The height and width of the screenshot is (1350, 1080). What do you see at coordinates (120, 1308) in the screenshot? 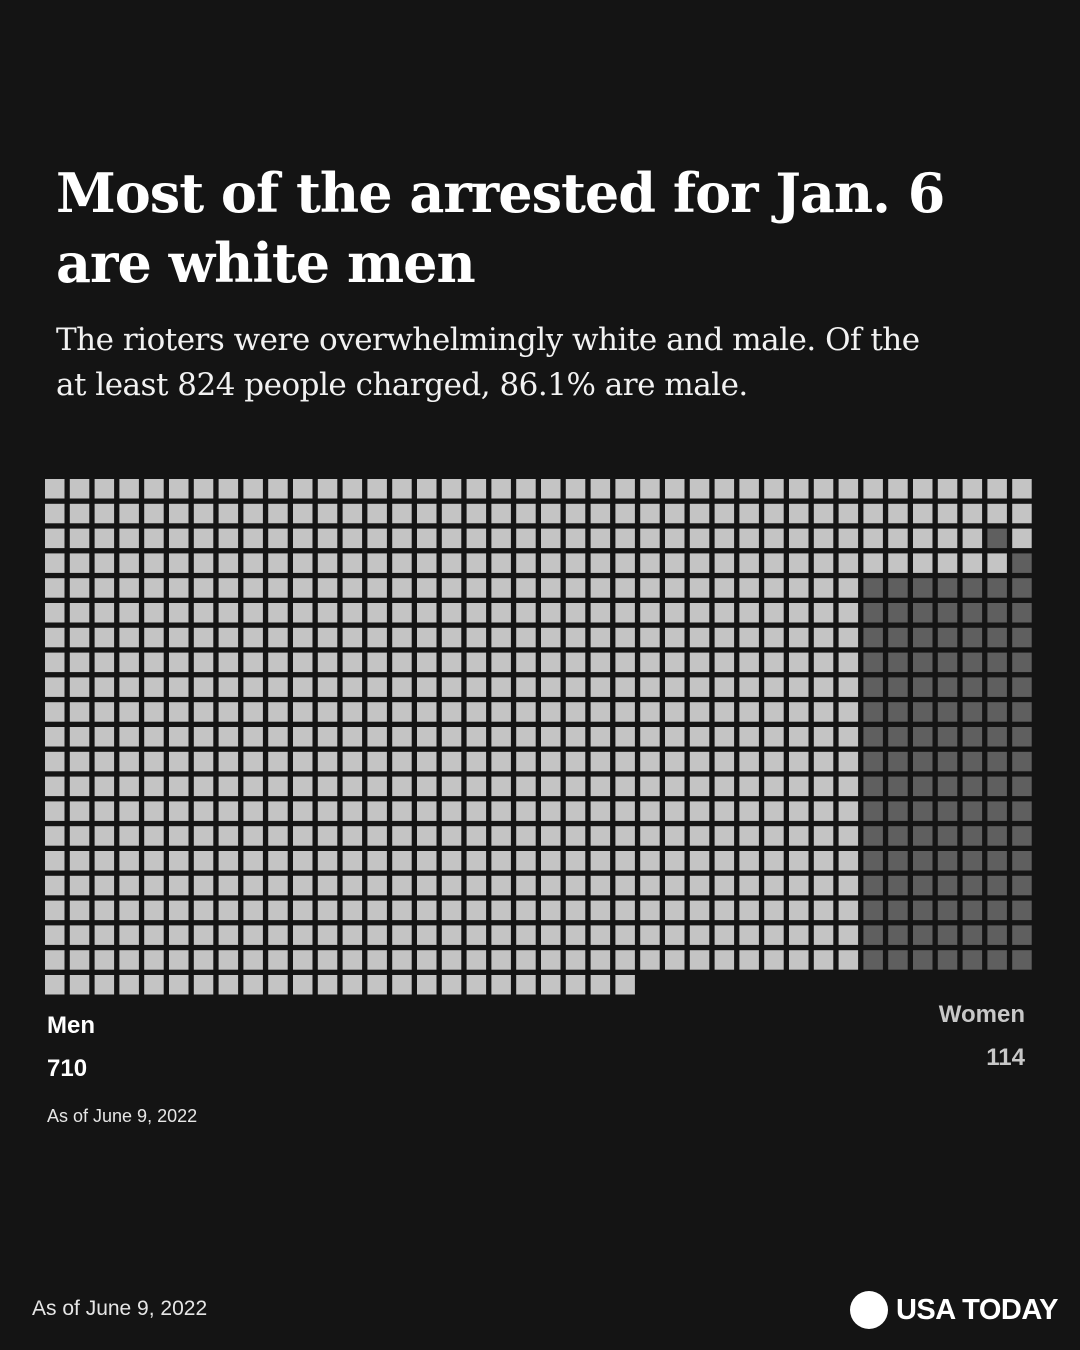
I see `footer-date-note: As of June 9, 2022` at bounding box center [120, 1308].